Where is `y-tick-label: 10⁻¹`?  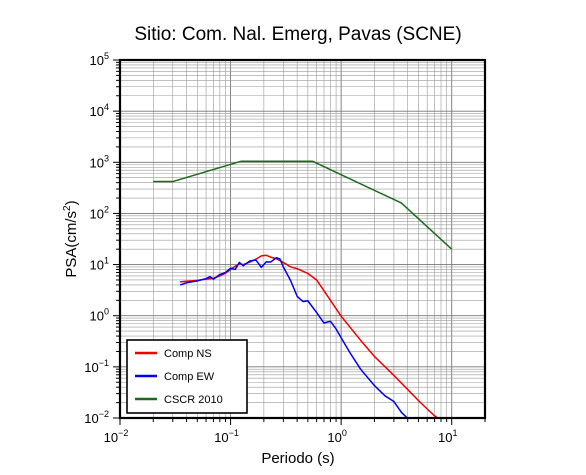 y-tick-label: 10⁻¹ is located at coordinates (96, 366).